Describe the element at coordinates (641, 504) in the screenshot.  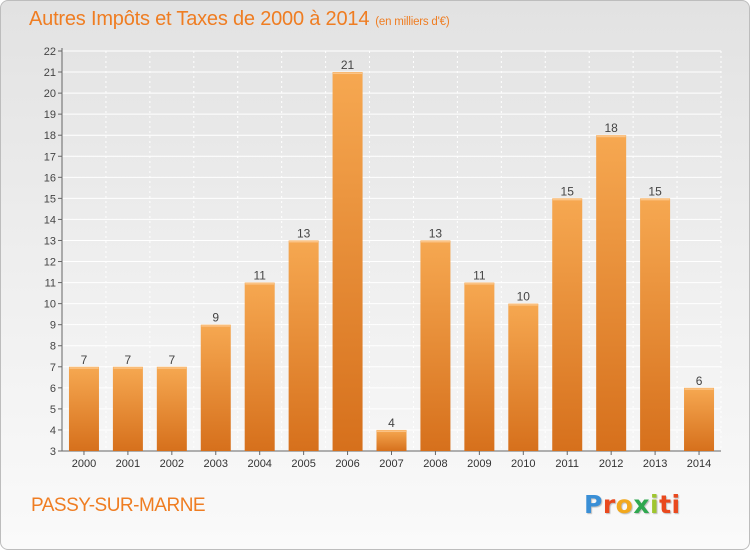
I see `logo-letter: x` at that location.